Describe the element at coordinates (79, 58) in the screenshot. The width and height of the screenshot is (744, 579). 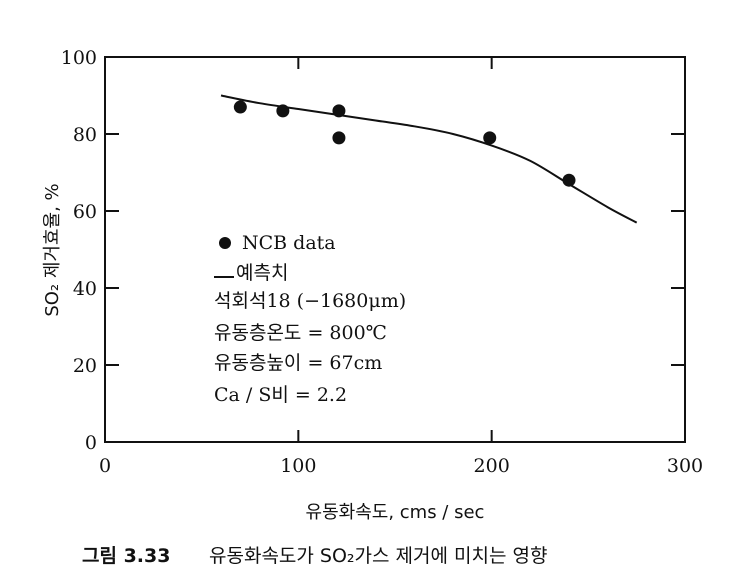
I see `y-tick-label: 100` at that location.